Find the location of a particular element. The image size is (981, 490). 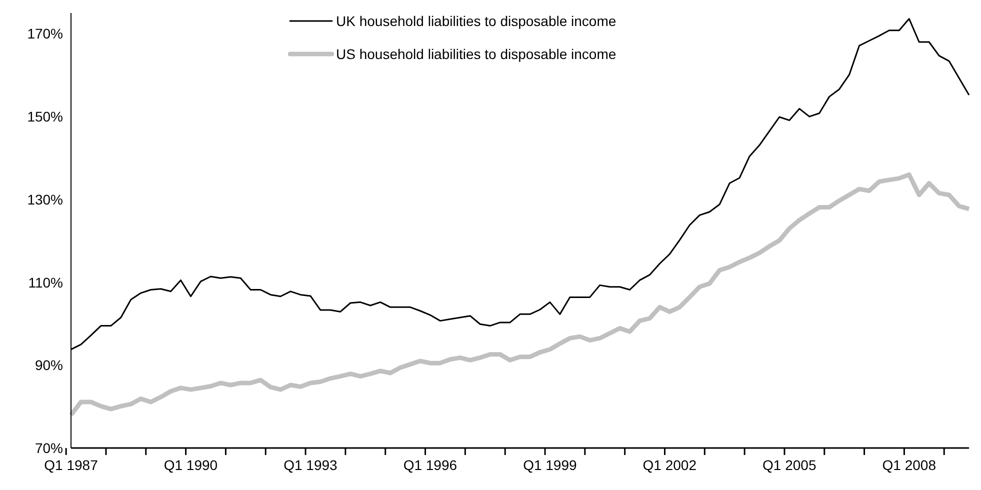

legend-label: US household liabilities to disposable income is located at coordinates (476, 54).